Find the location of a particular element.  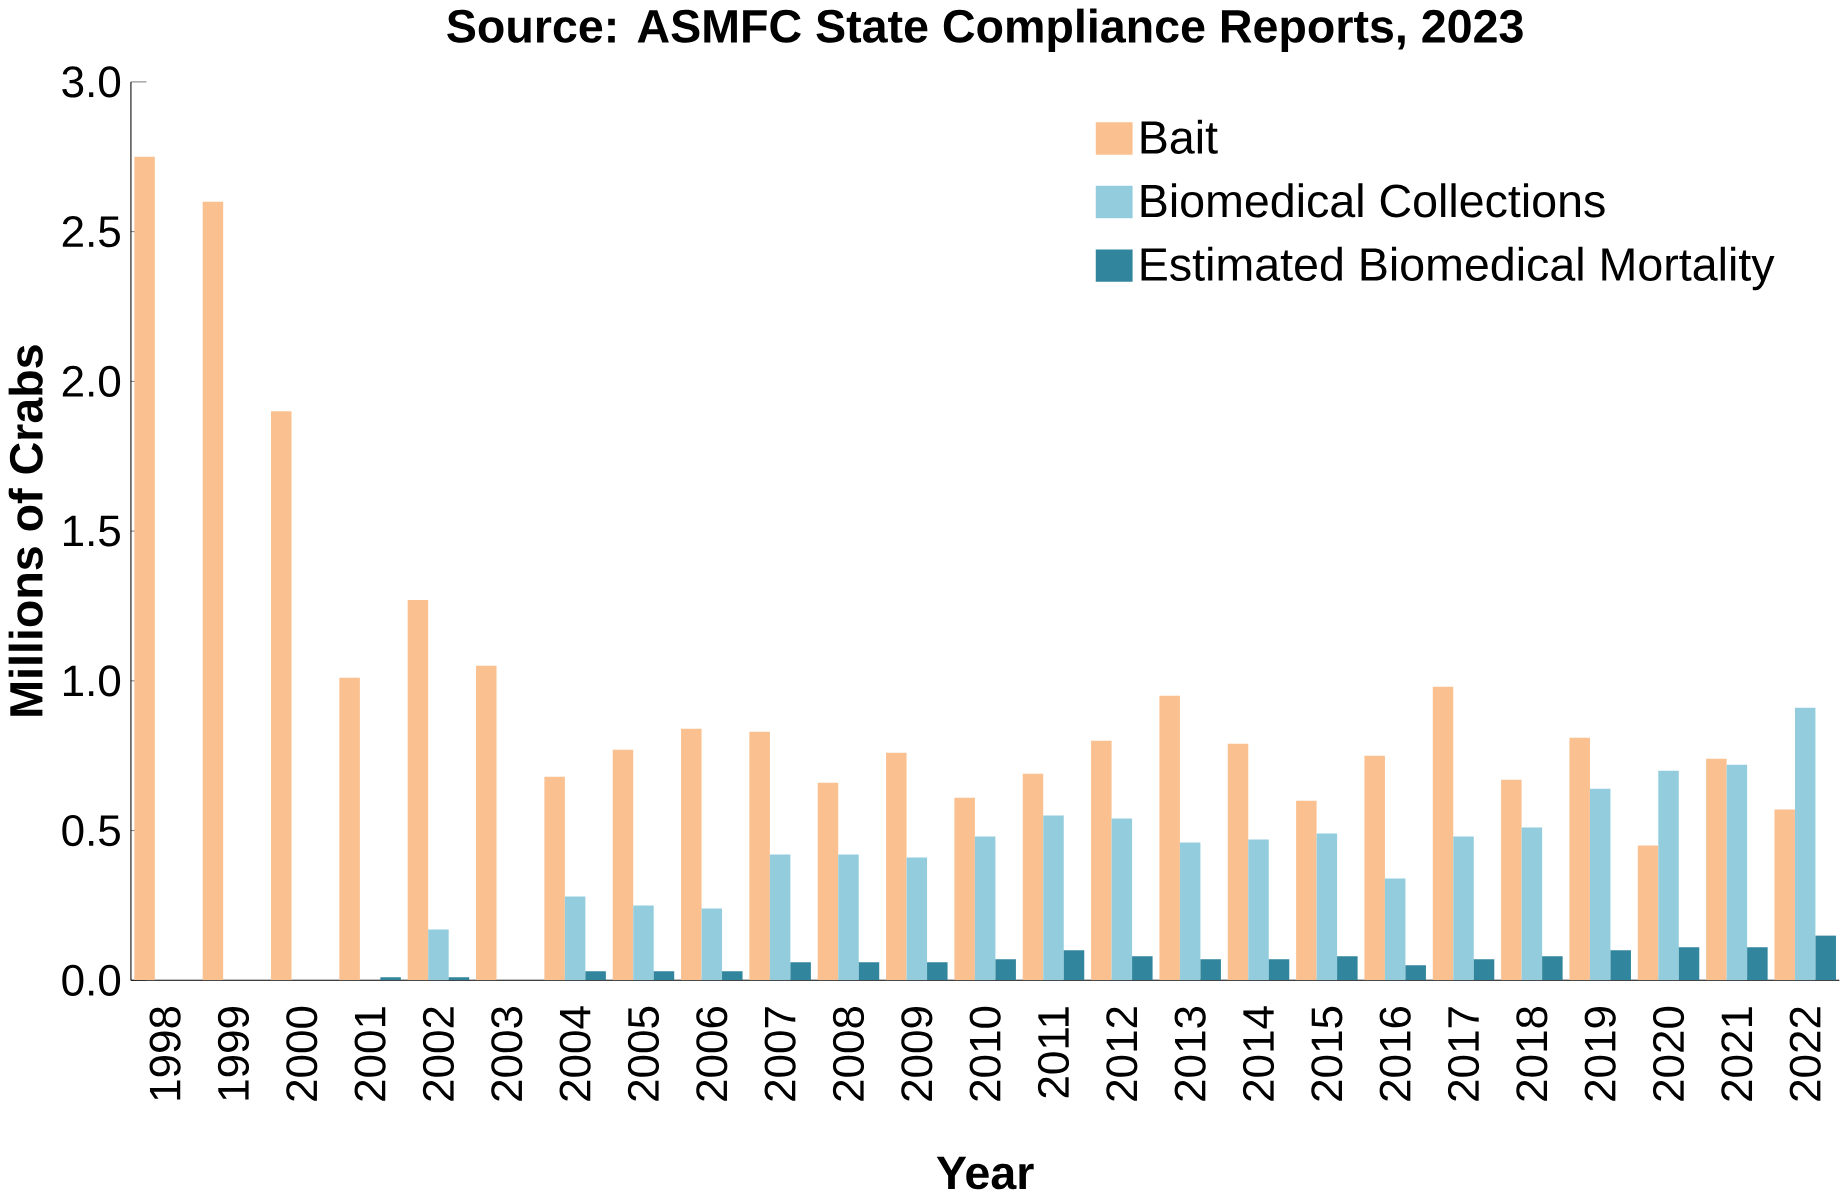

x-tick-label: 2019 is located at coordinates (1600, 1054).